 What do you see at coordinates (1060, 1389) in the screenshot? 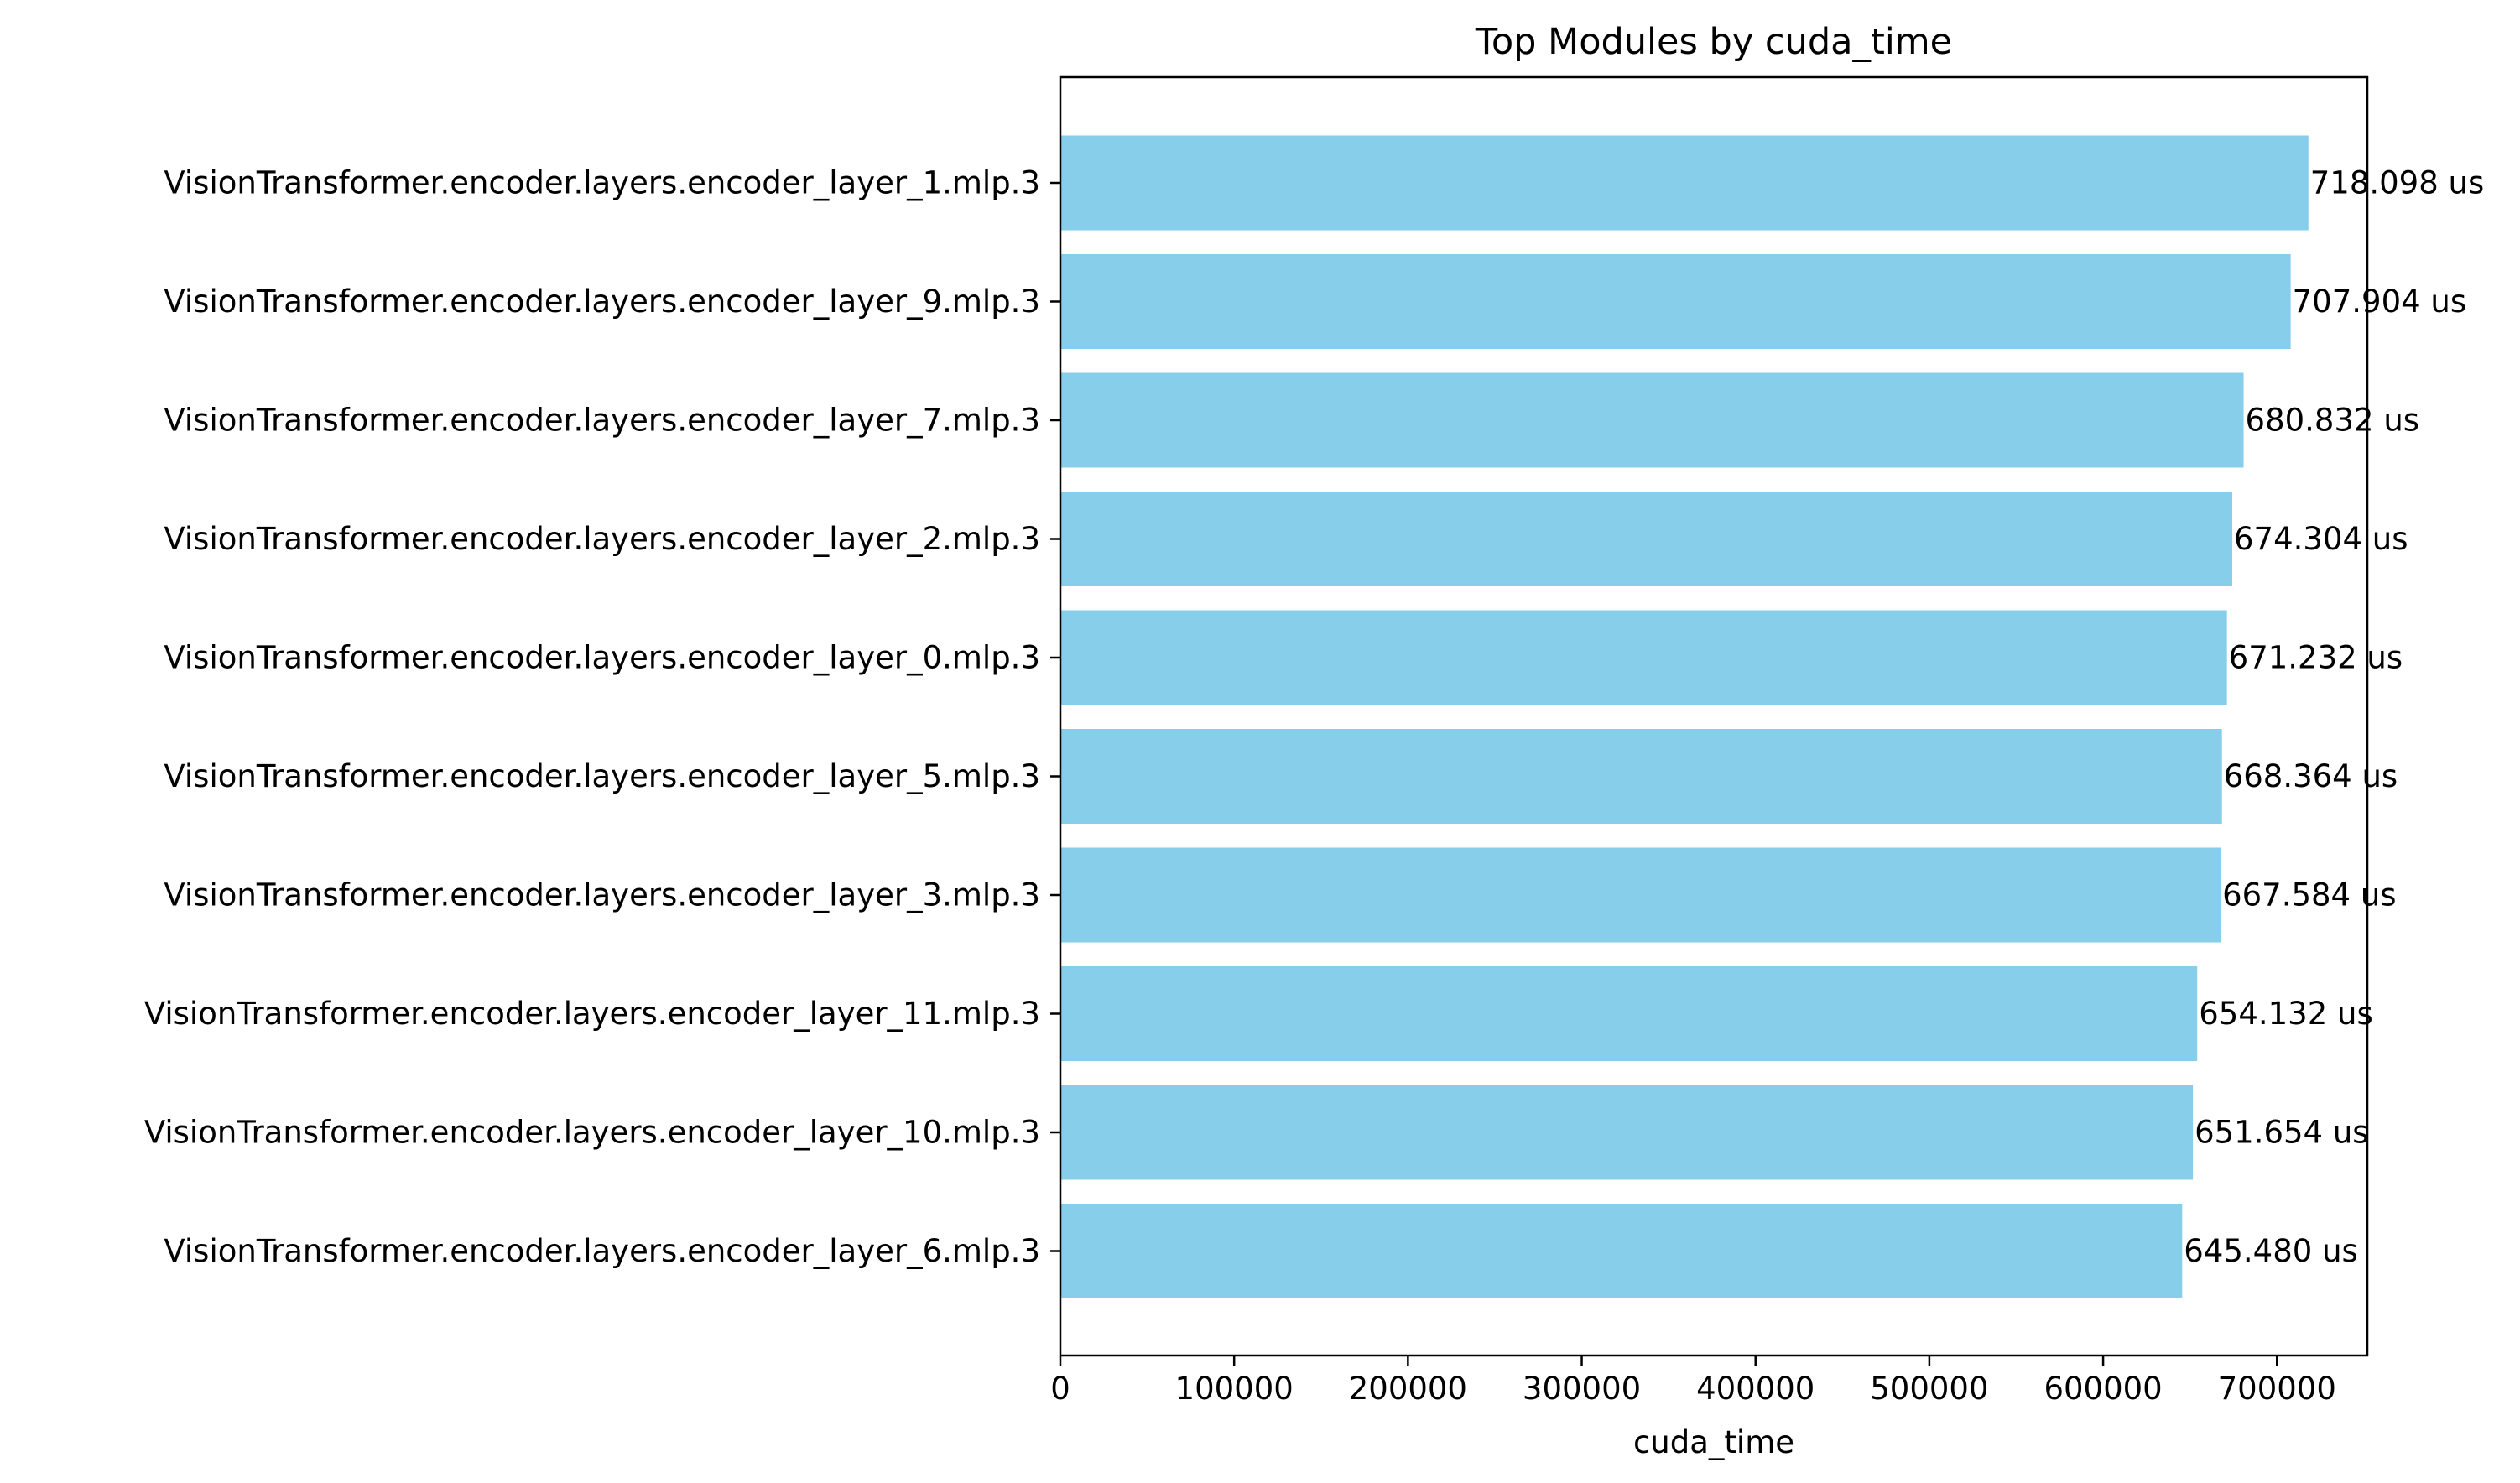
I see `x-tick-label: 0` at bounding box center [1060, 1389].